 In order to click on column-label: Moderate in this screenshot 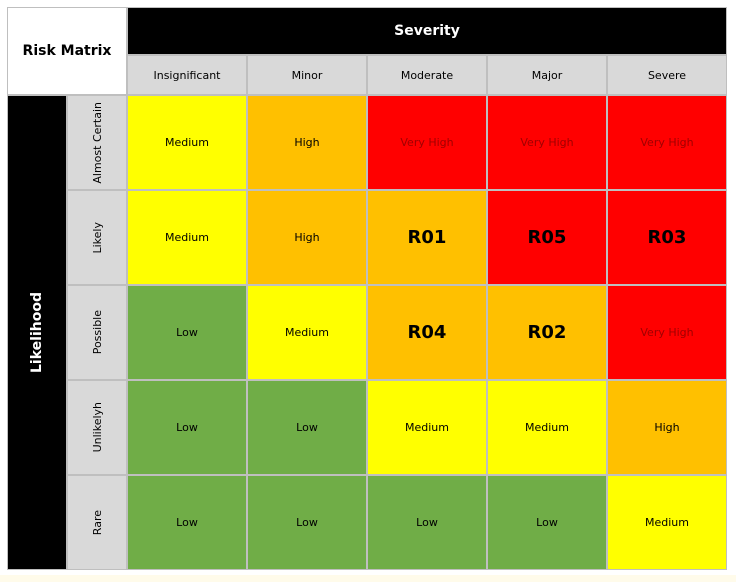, I will do `click(427, 75)`.